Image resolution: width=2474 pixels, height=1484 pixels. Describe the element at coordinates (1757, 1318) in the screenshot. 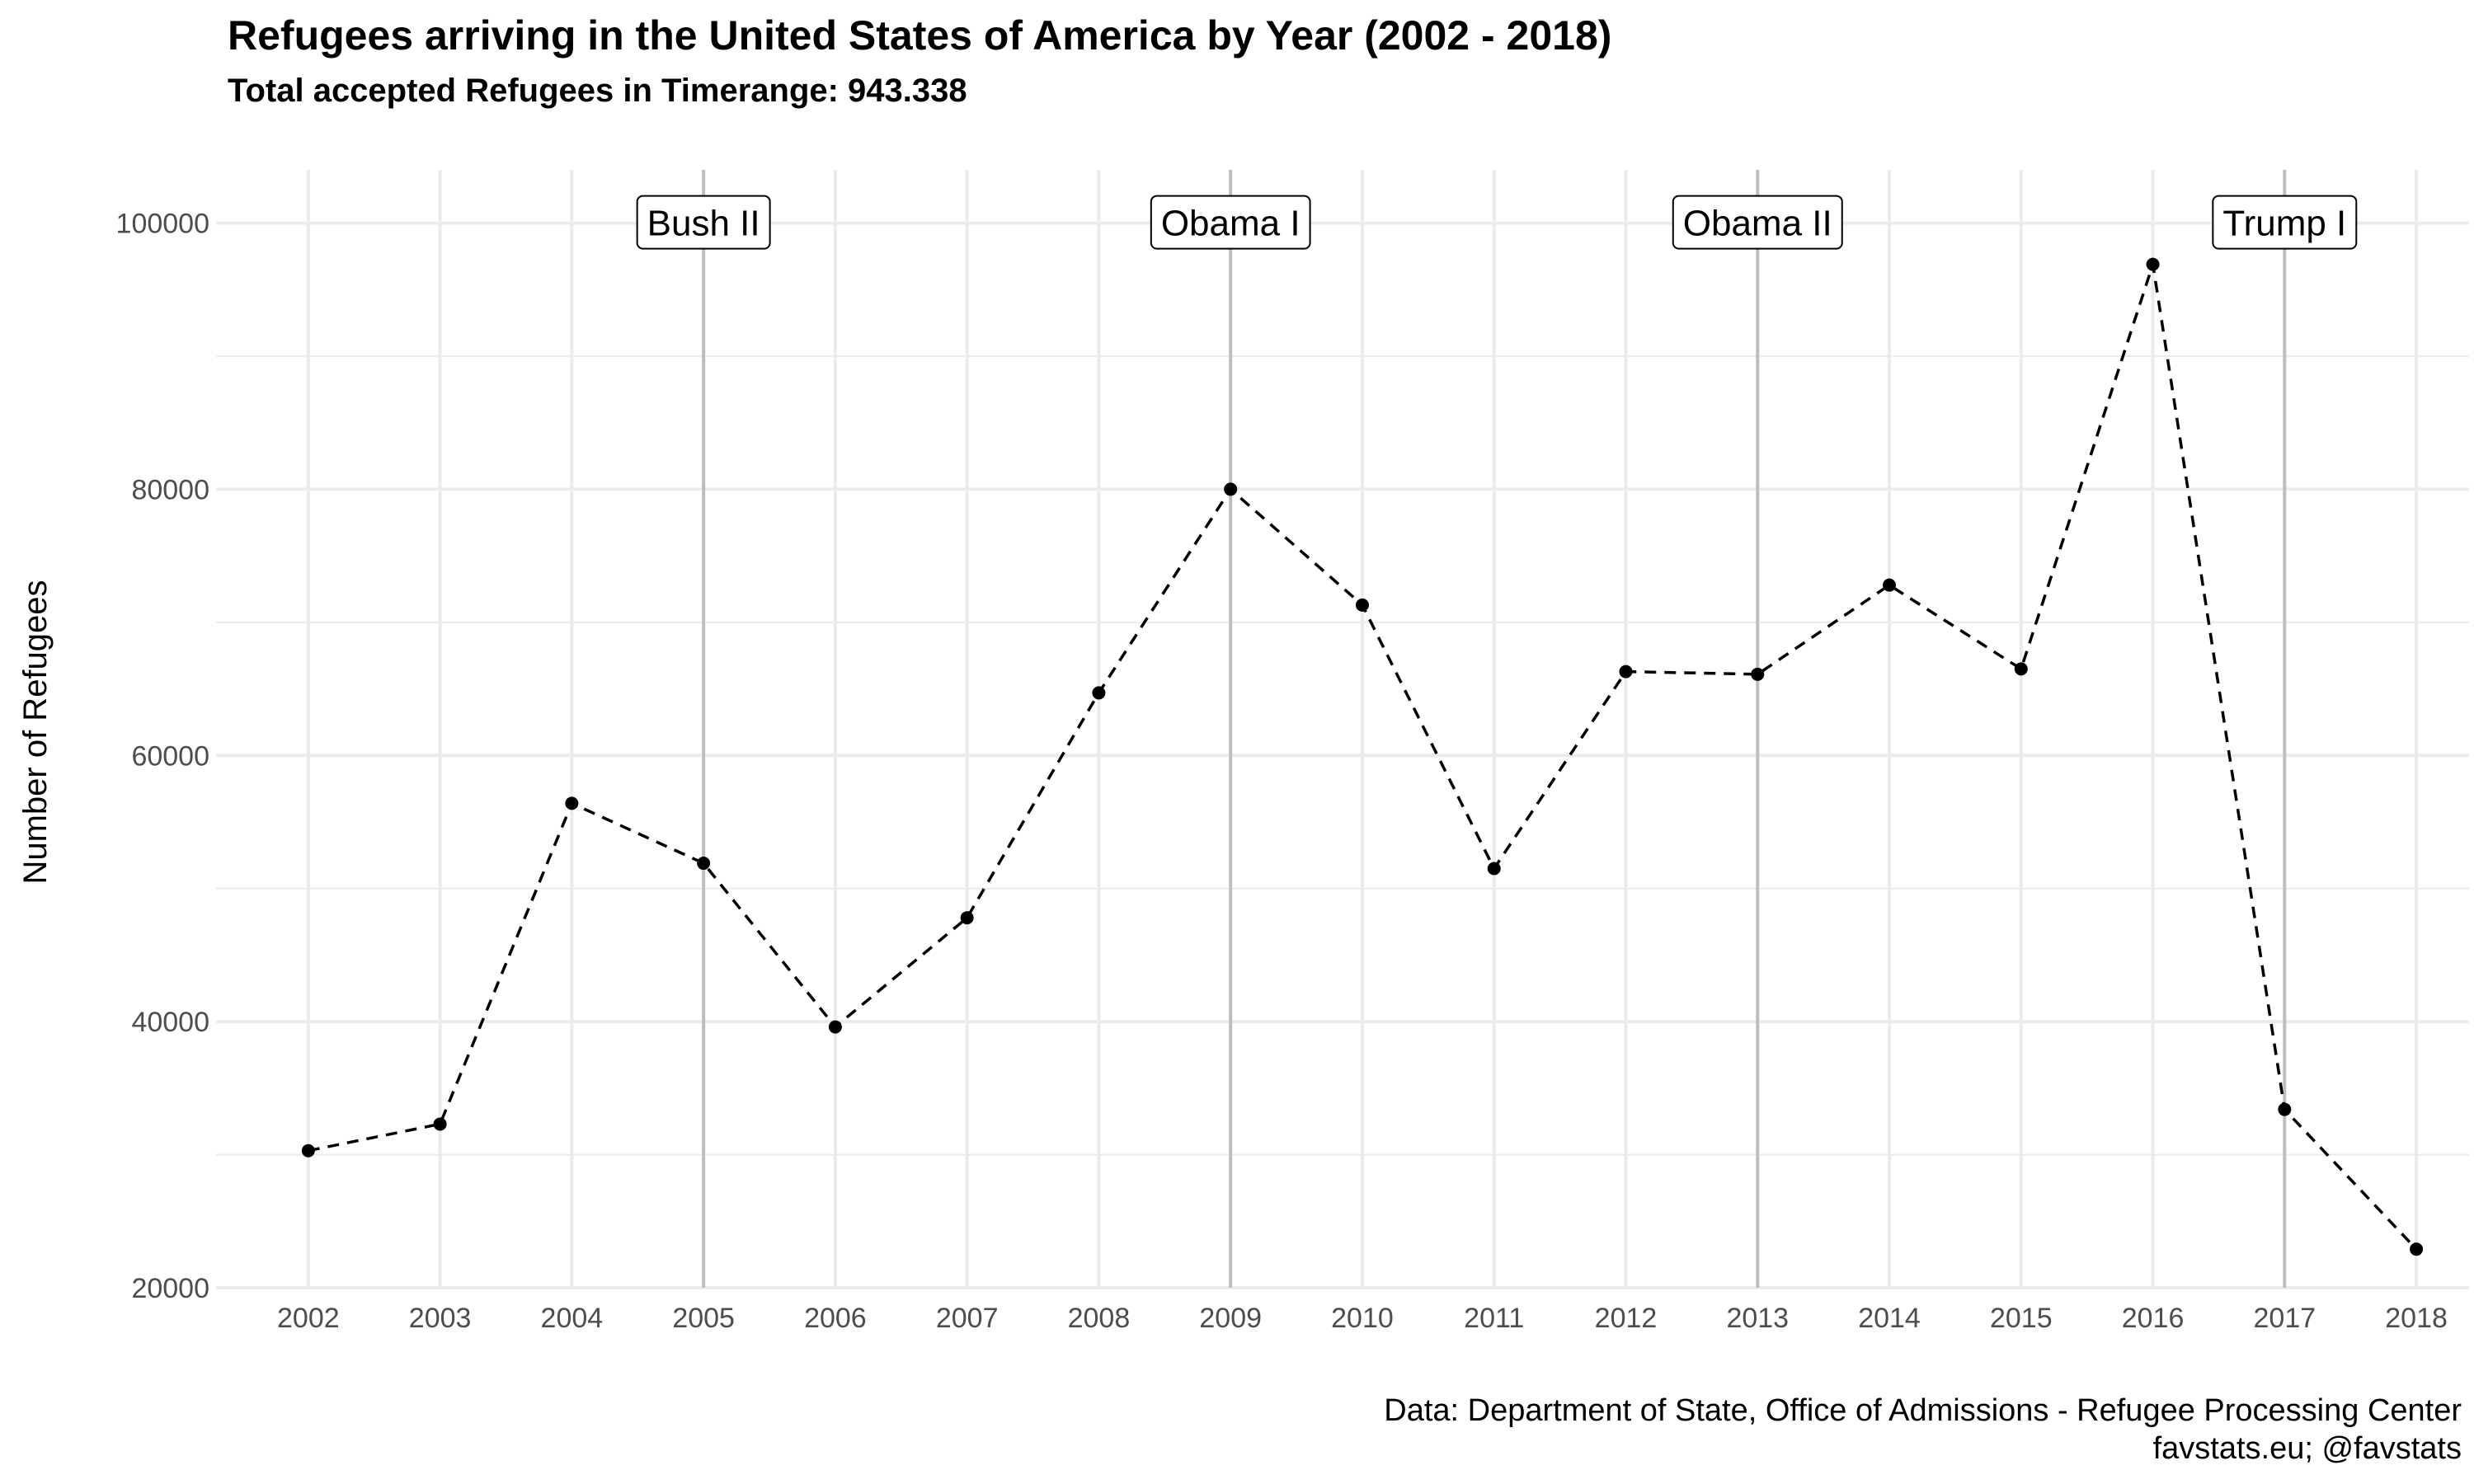

I see `x-tick-label: 2013` at that location.